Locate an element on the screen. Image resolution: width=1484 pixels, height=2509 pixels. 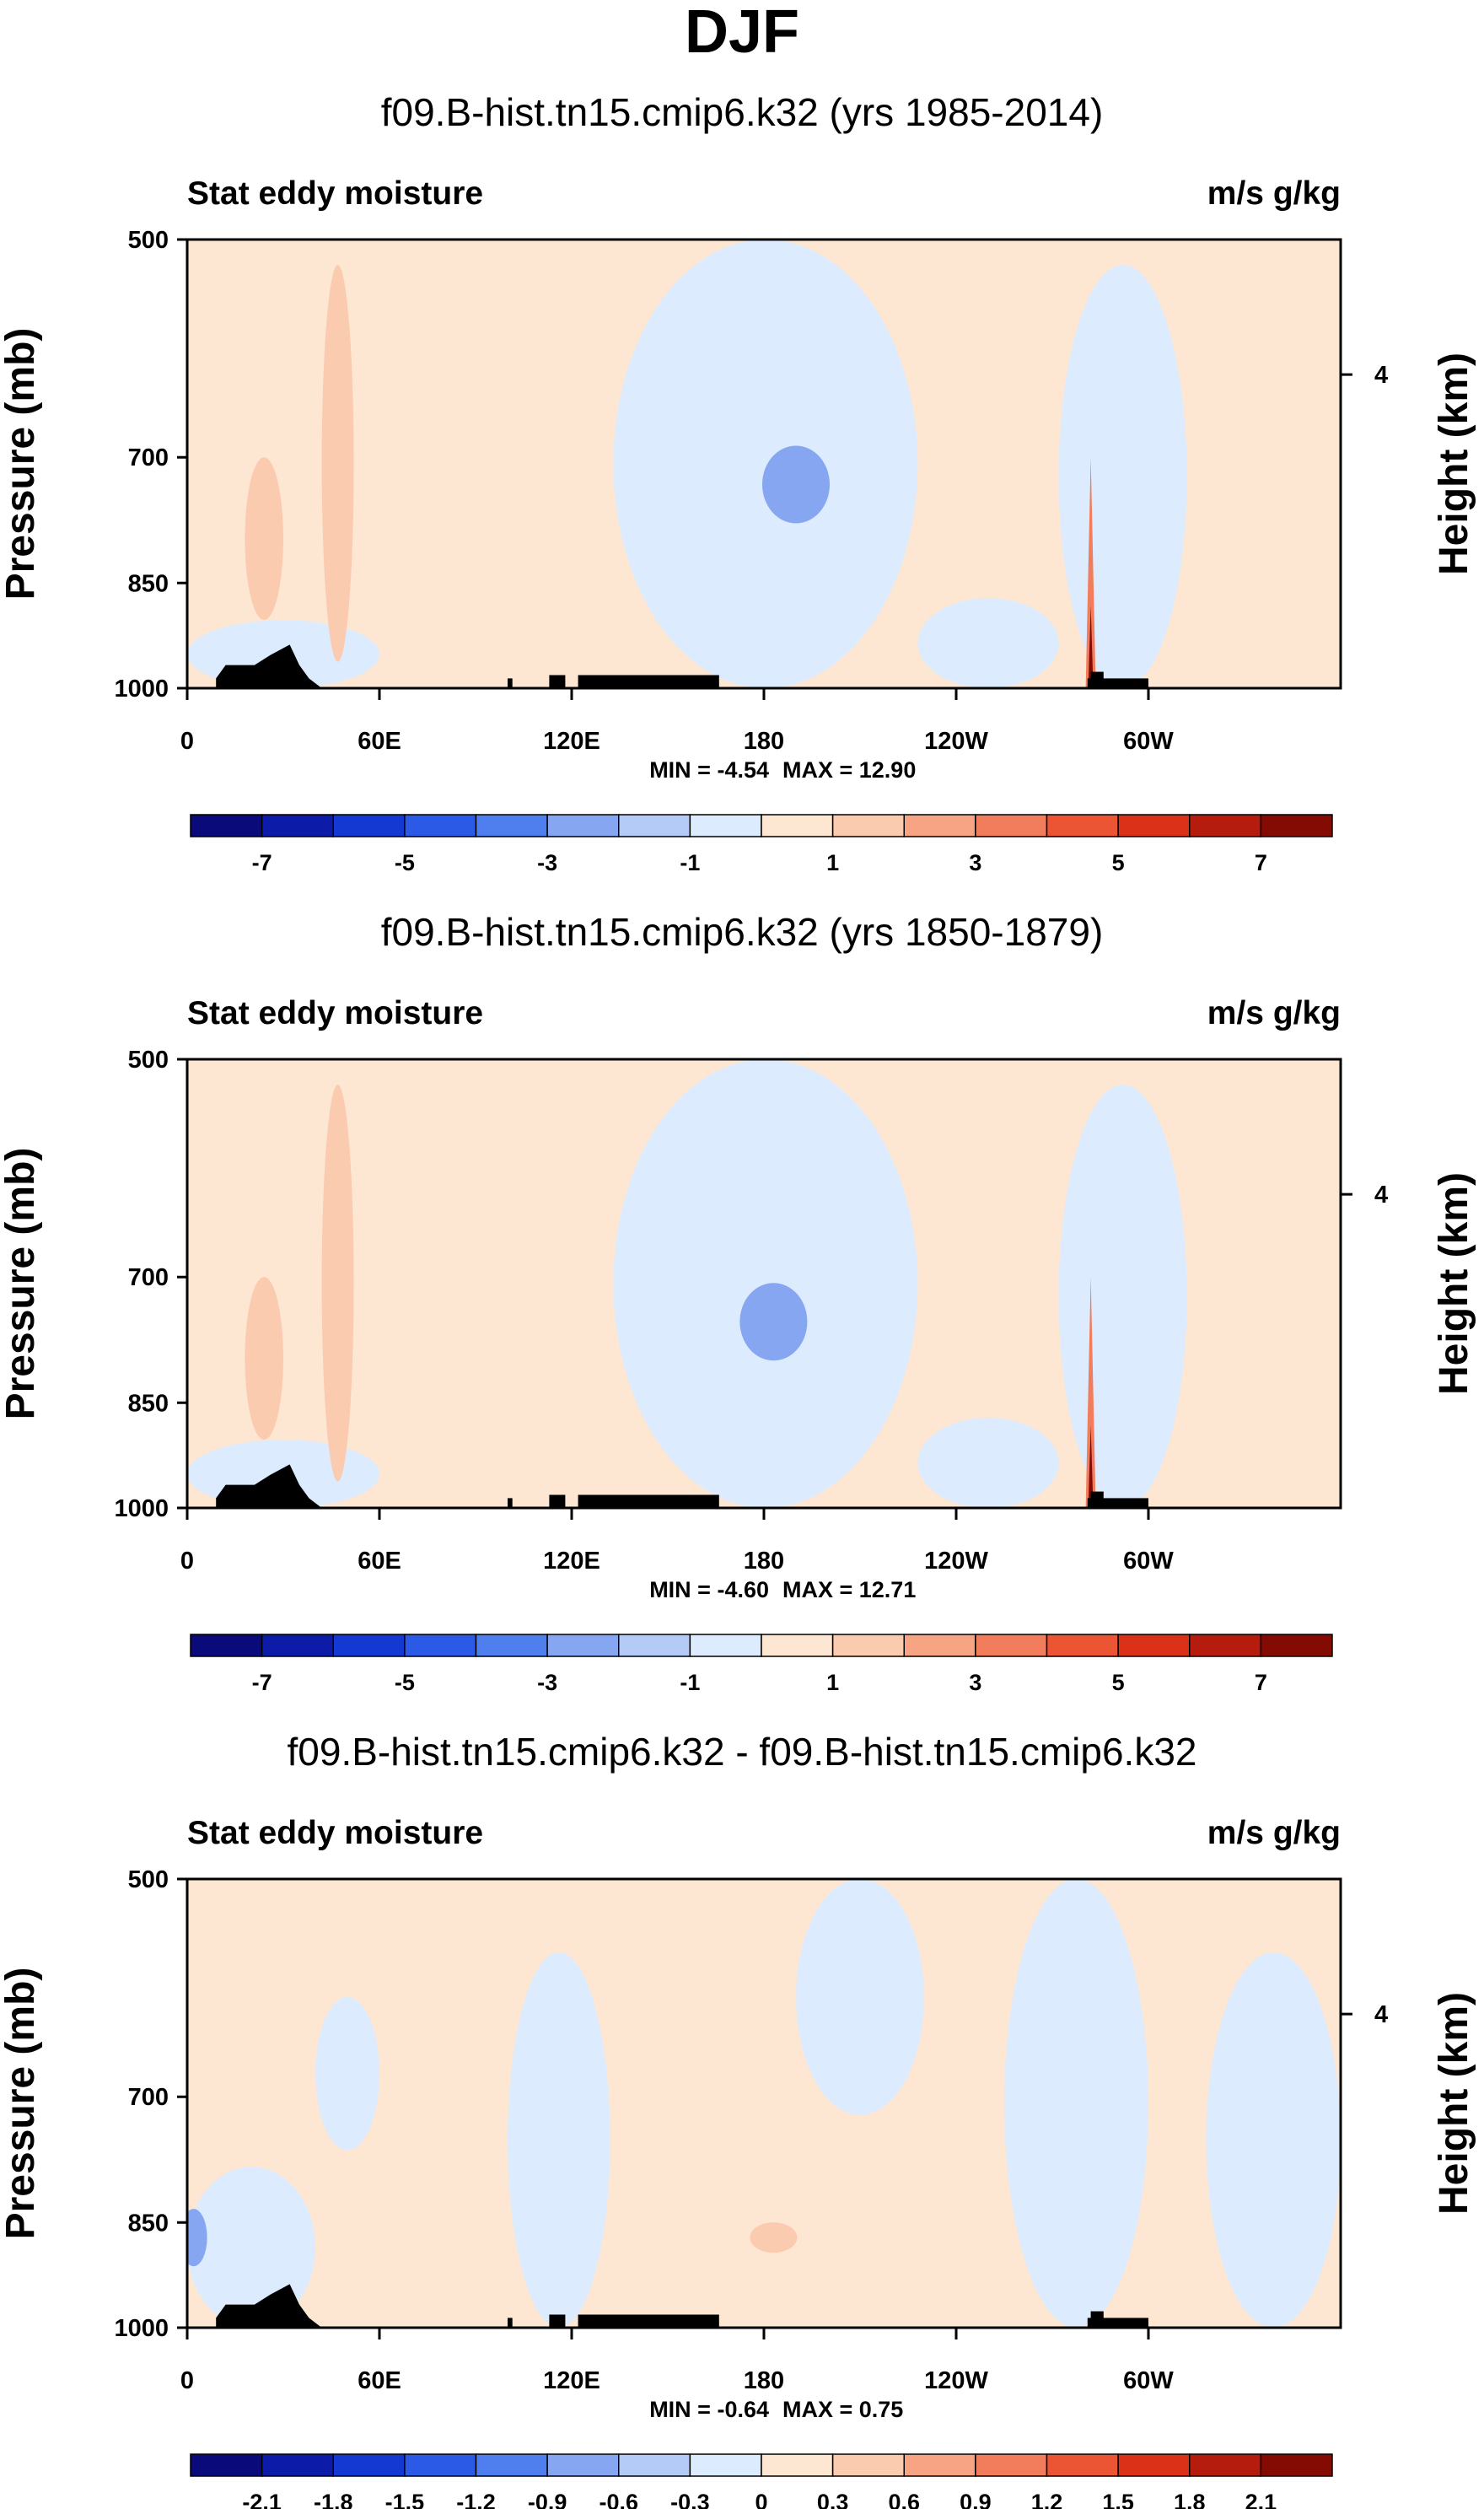
colorbar-label: -5 is located at coordinates (405, 862).